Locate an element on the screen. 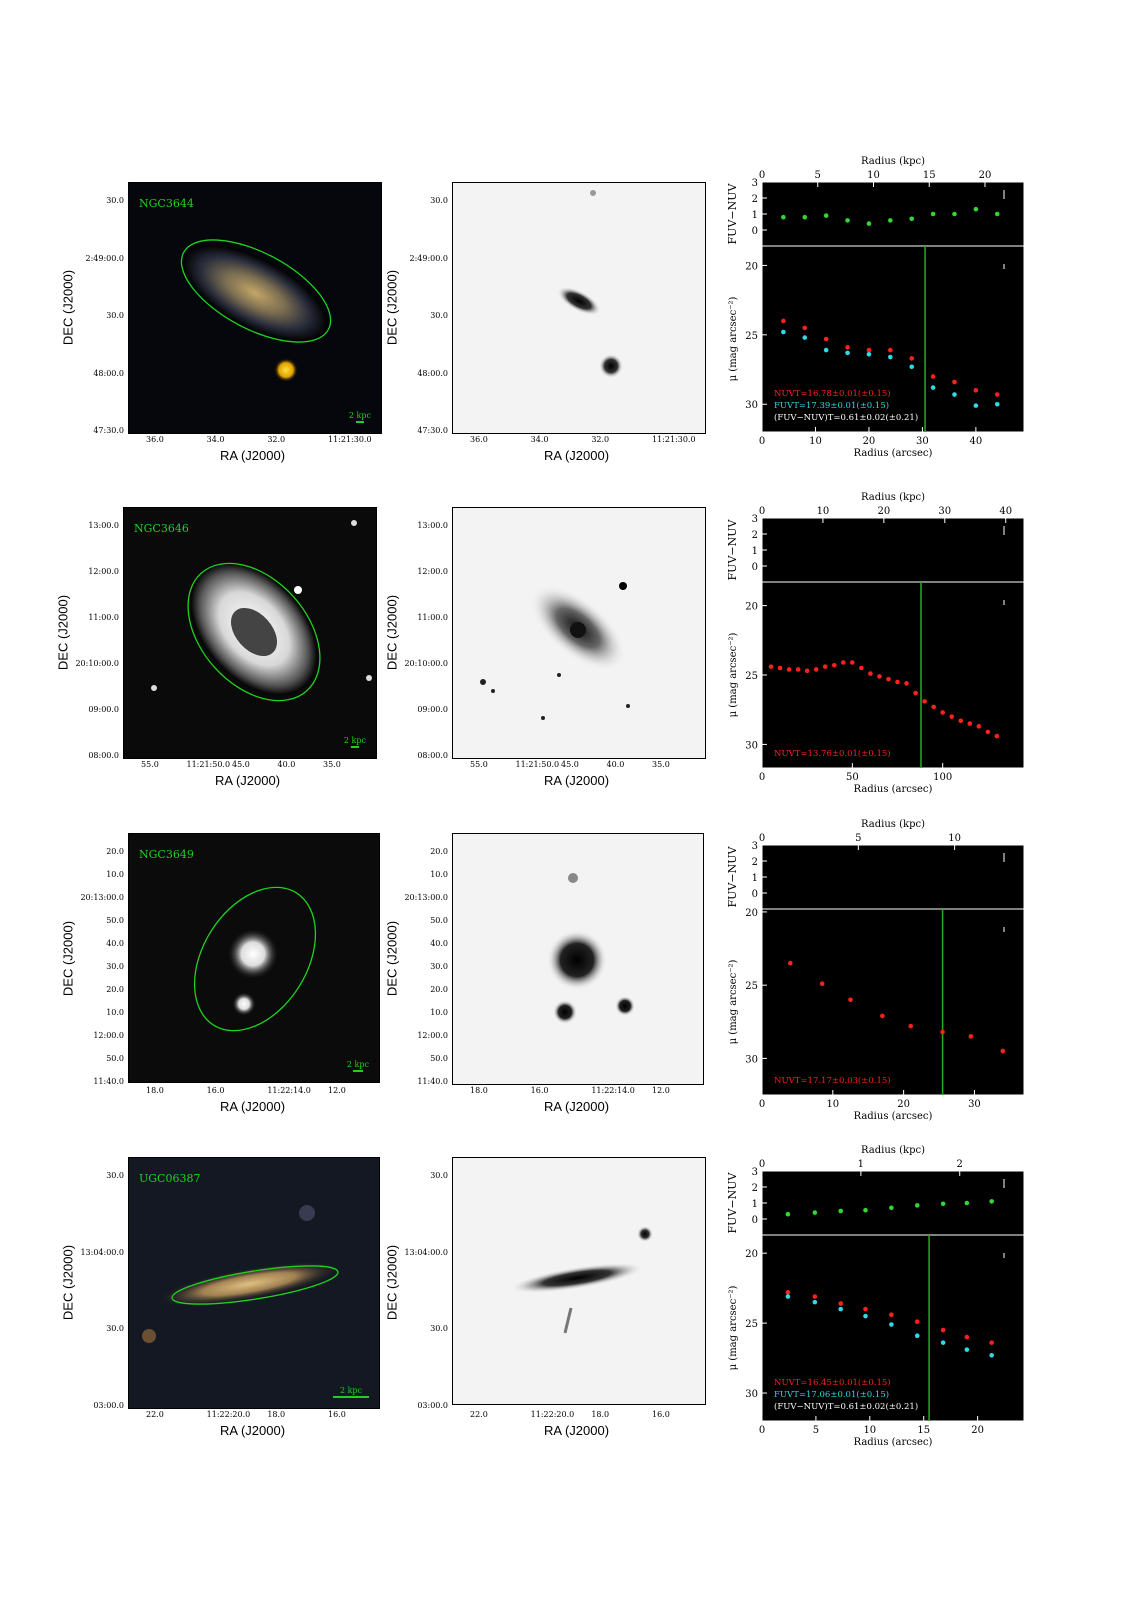  ra-tick-label: 34.0 is located at coordinates (539, 439).